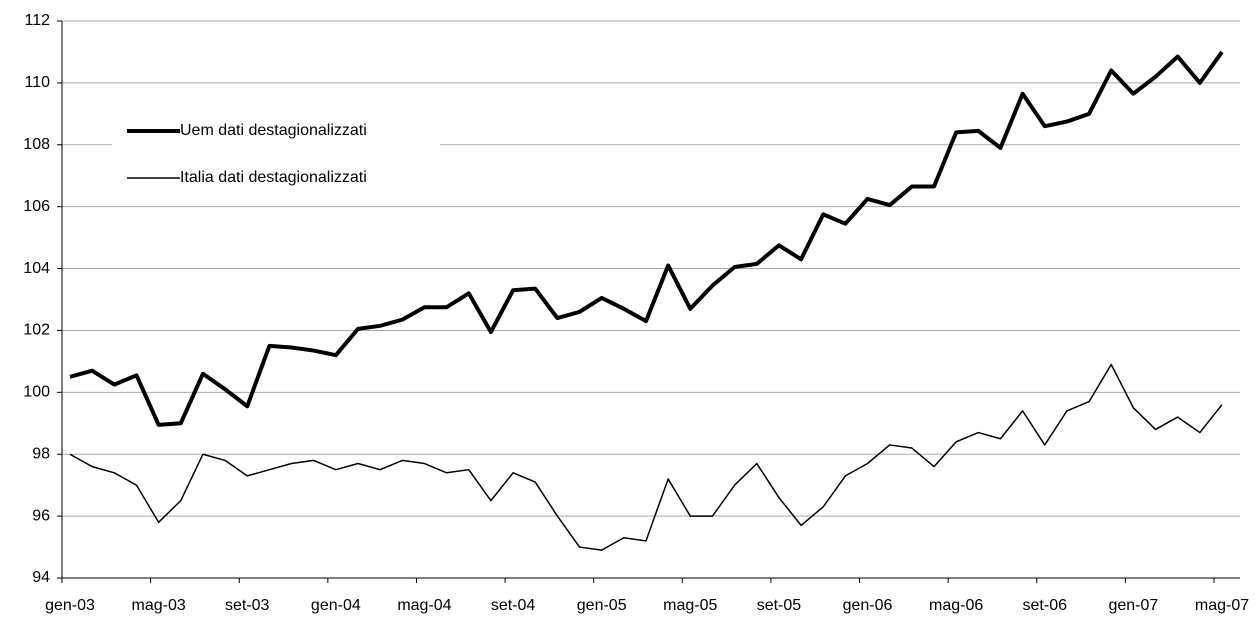 Image resolution: width=1260 pixels, height=626 pixels. I want to click on x-tick-label: set-04, so click(513, 605).